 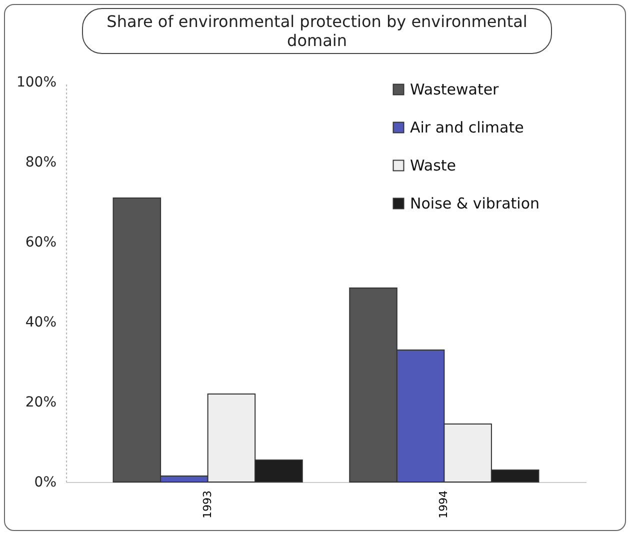 I want to click on y-tick-label: 0%, so click(x=45, y=482).